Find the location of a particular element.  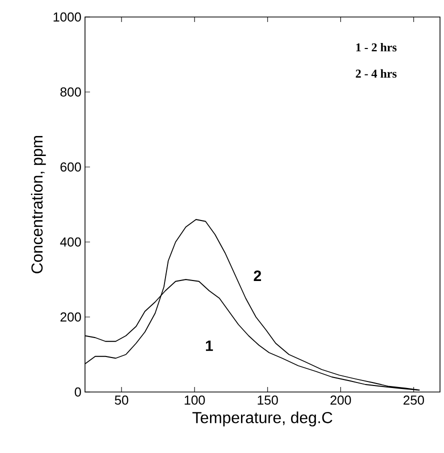

y-tick-label: 400 is located at coordinates (70, 242).